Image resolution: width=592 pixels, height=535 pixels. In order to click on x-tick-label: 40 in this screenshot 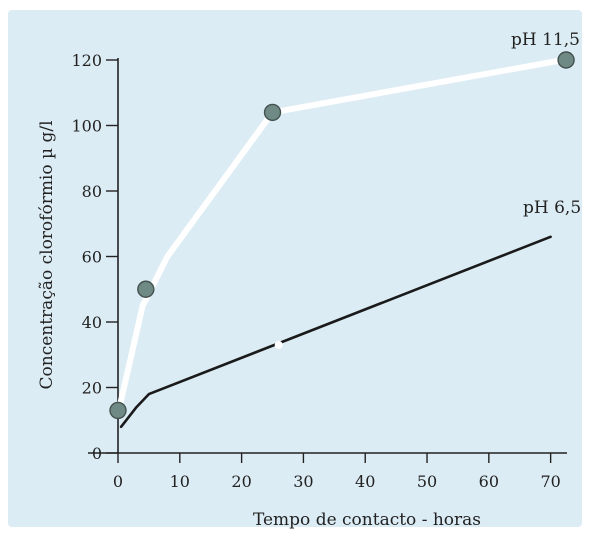, I will do `click(365, 481)`.